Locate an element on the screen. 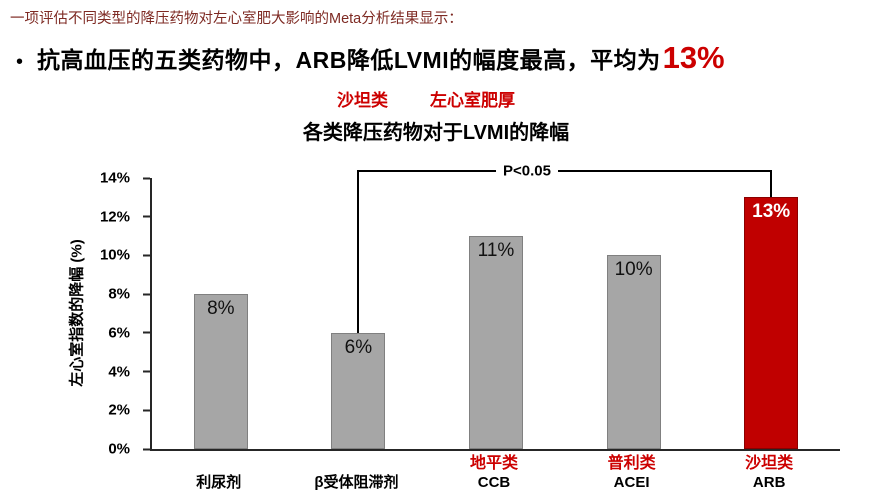 This screenshot has width=872, height=503. bar-group-ccb: 11% is located at coordinates (496, 313).